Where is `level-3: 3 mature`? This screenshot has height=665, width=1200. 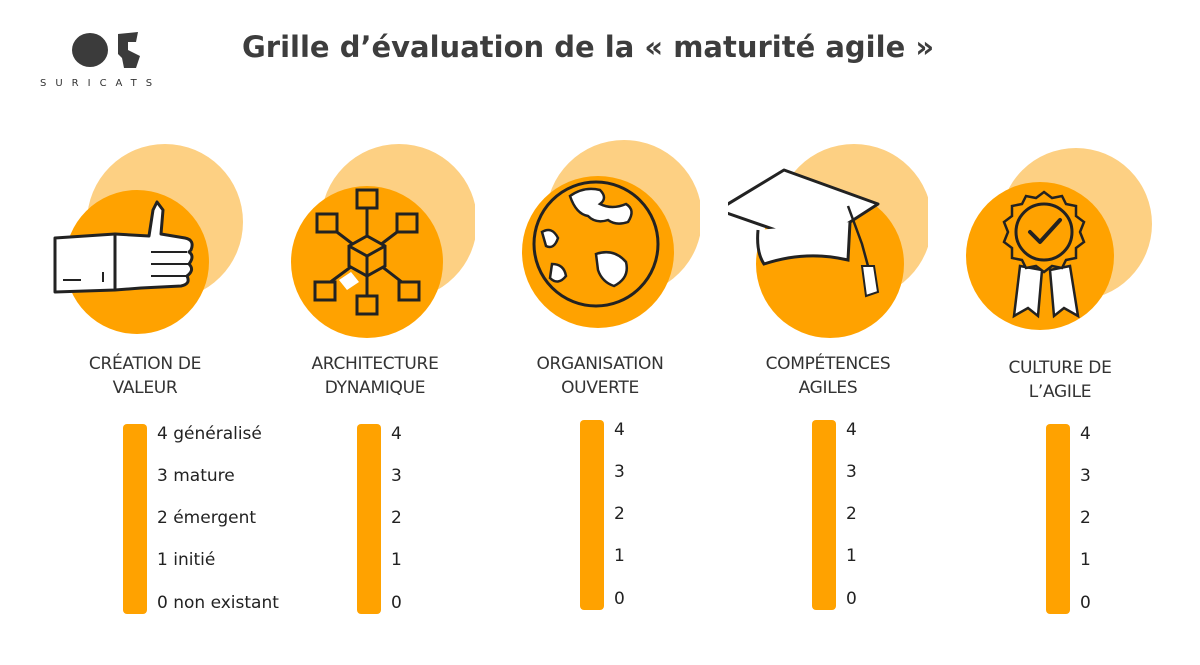
level-3: 3 mature is located at coordinates (196, 476).